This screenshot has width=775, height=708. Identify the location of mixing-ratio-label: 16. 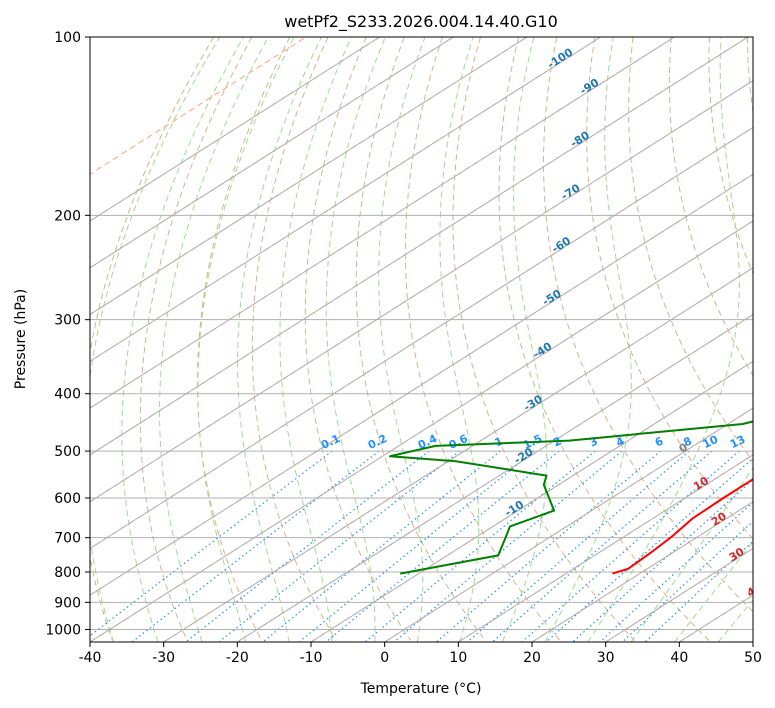
(760, 442).